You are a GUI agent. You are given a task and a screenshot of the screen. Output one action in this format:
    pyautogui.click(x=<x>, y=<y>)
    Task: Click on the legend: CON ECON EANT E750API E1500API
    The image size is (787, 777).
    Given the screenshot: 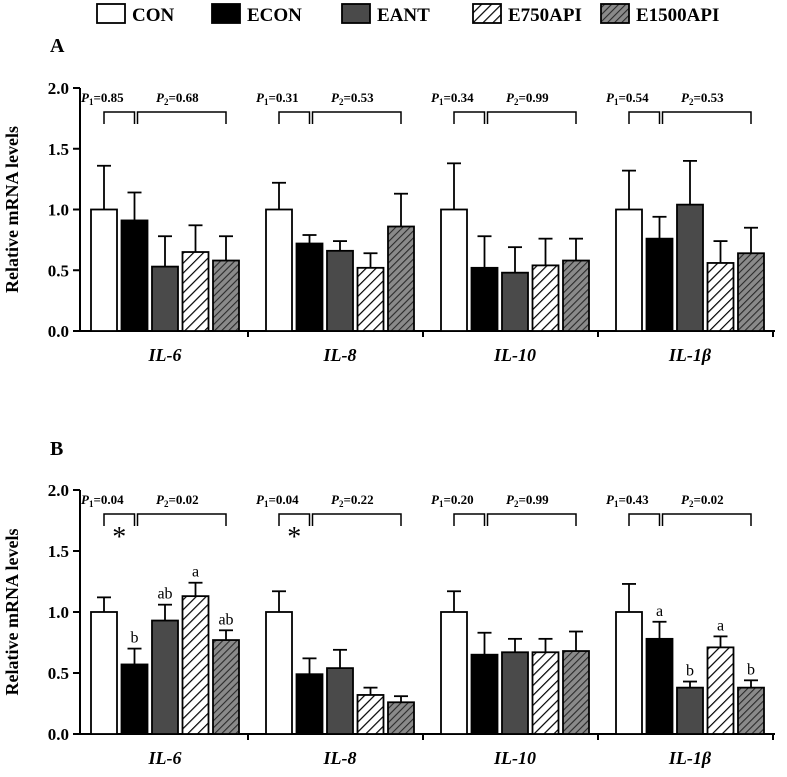 What is the action you would take?
    pyautogui.click(x=407, y=14)
    